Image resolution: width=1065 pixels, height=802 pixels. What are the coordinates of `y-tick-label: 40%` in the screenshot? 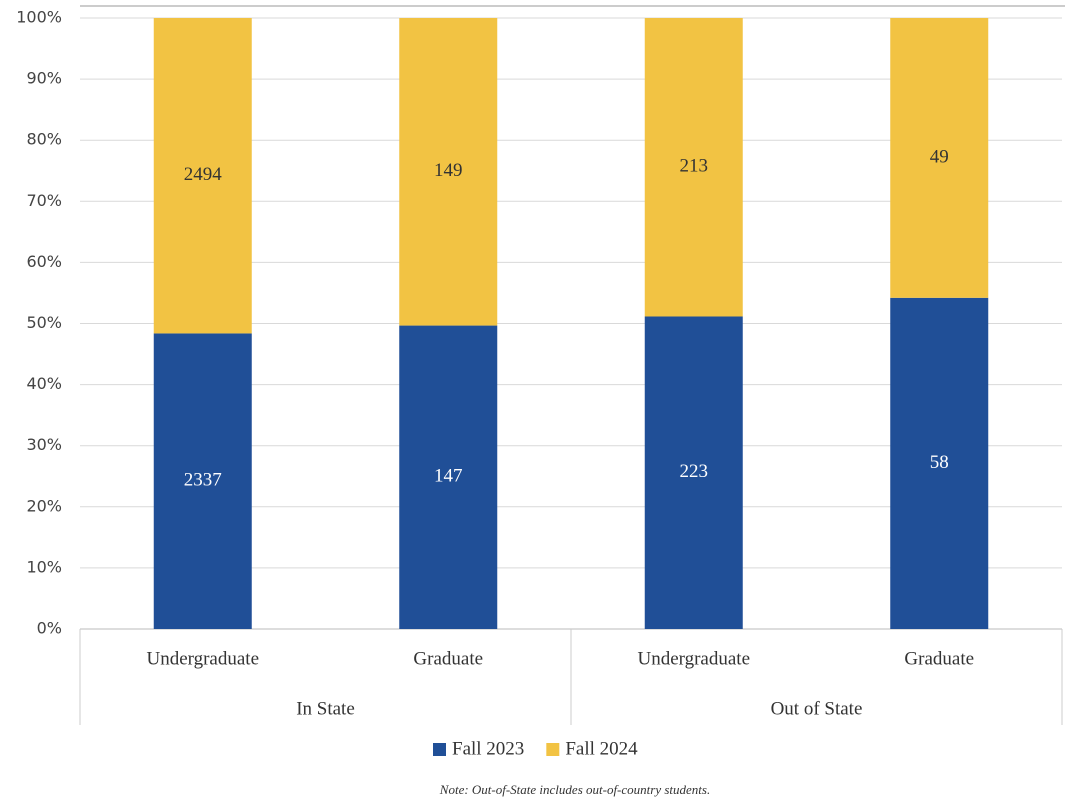 It's located at (44, 383).